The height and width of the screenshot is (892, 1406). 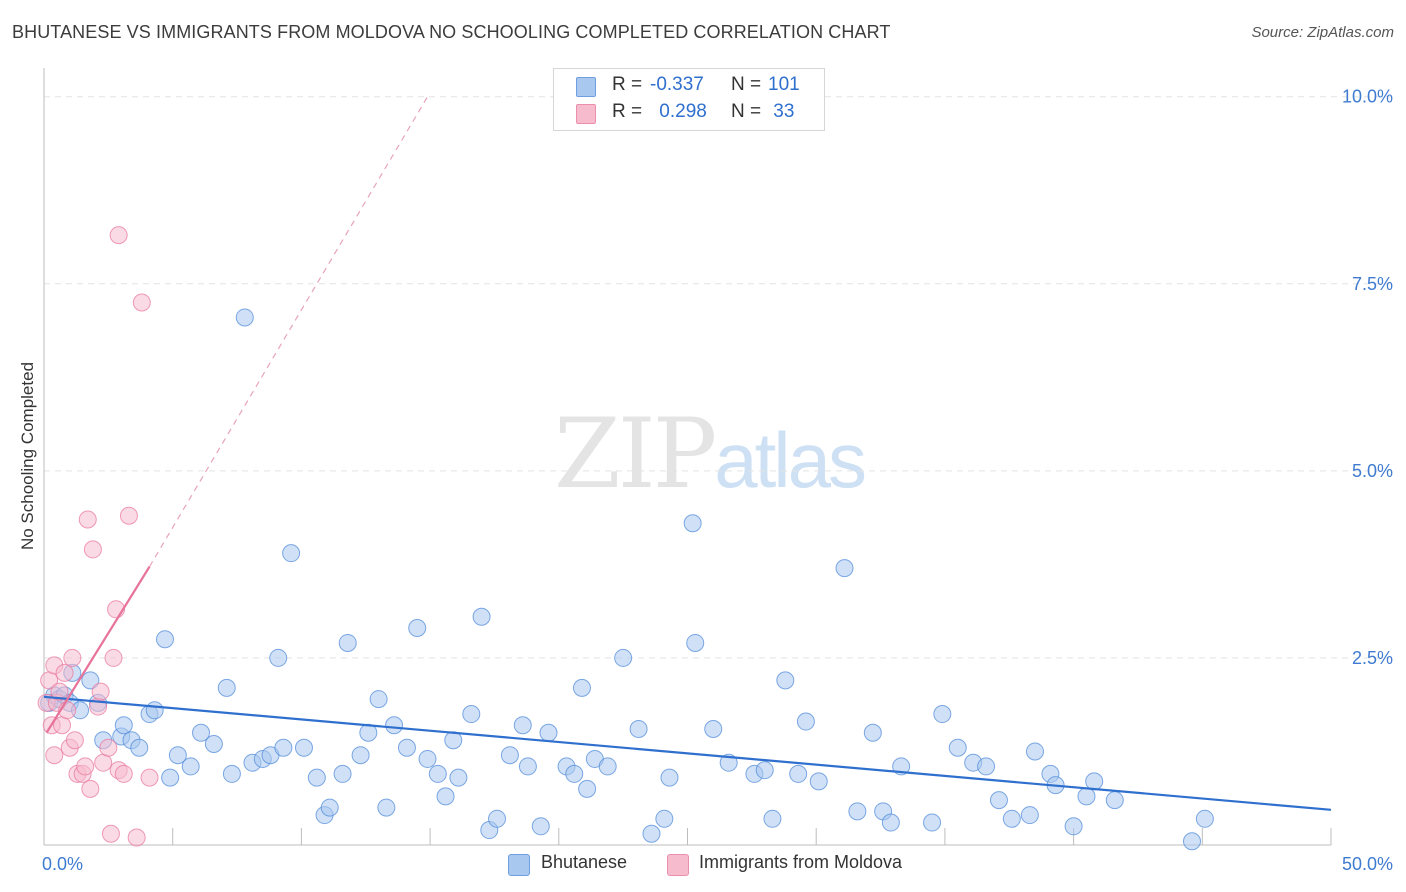 I want to click on legend-swatch-moldova, so click(x=678, y=865).